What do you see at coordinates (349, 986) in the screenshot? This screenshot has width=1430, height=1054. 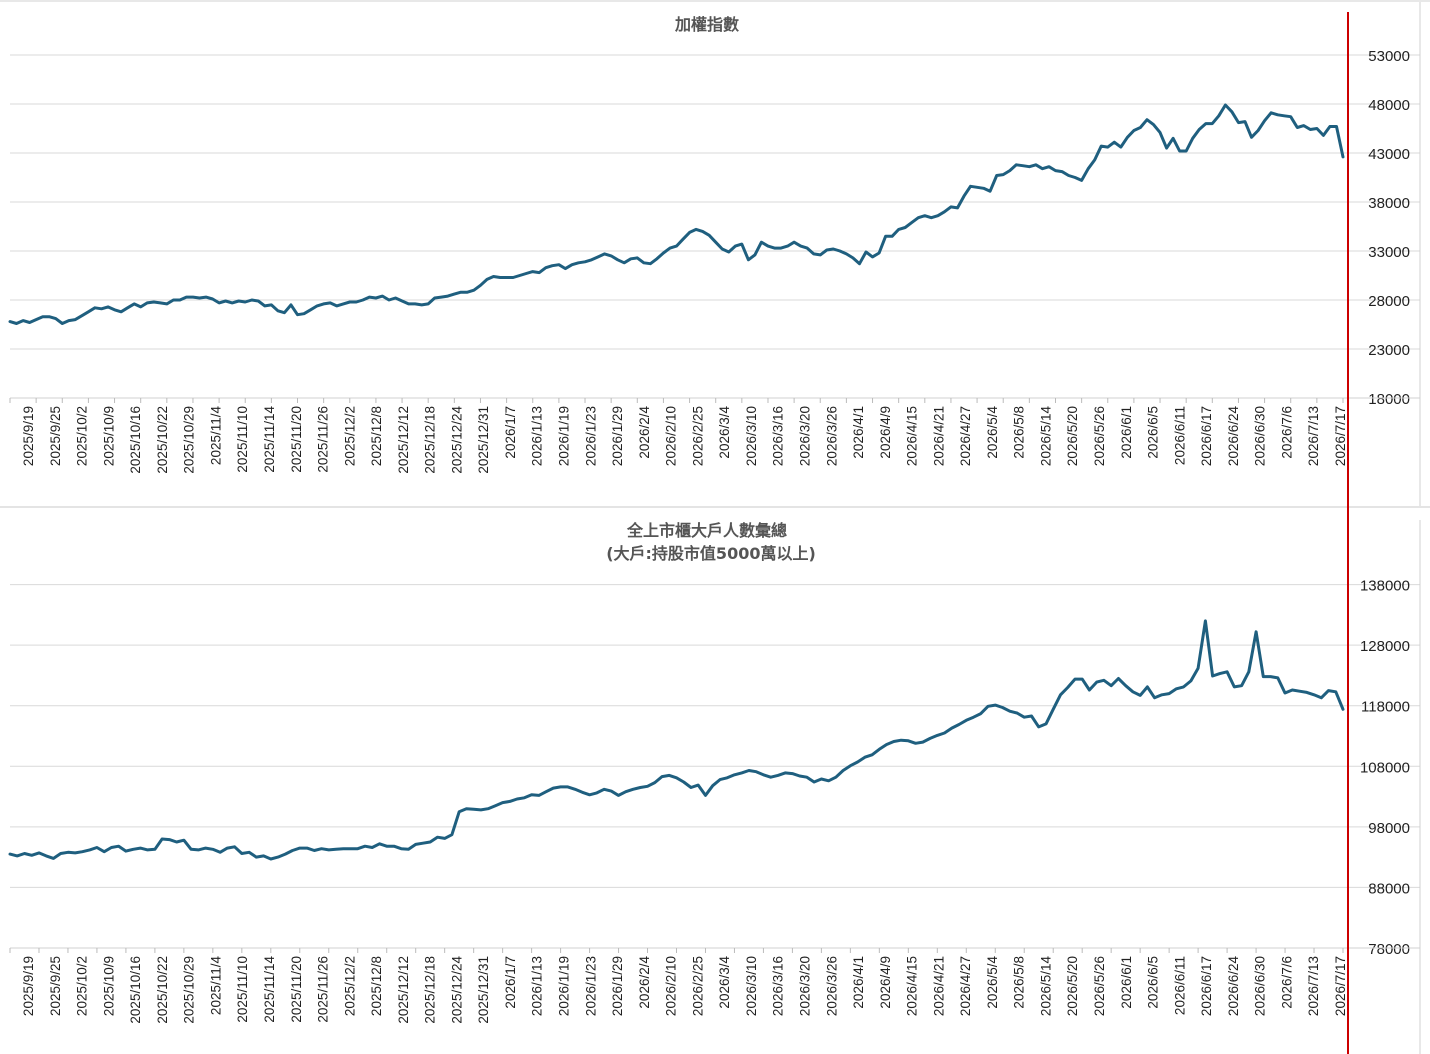 I see `x-tick-label: 2025/12/2` at bounding box center [349, 986].